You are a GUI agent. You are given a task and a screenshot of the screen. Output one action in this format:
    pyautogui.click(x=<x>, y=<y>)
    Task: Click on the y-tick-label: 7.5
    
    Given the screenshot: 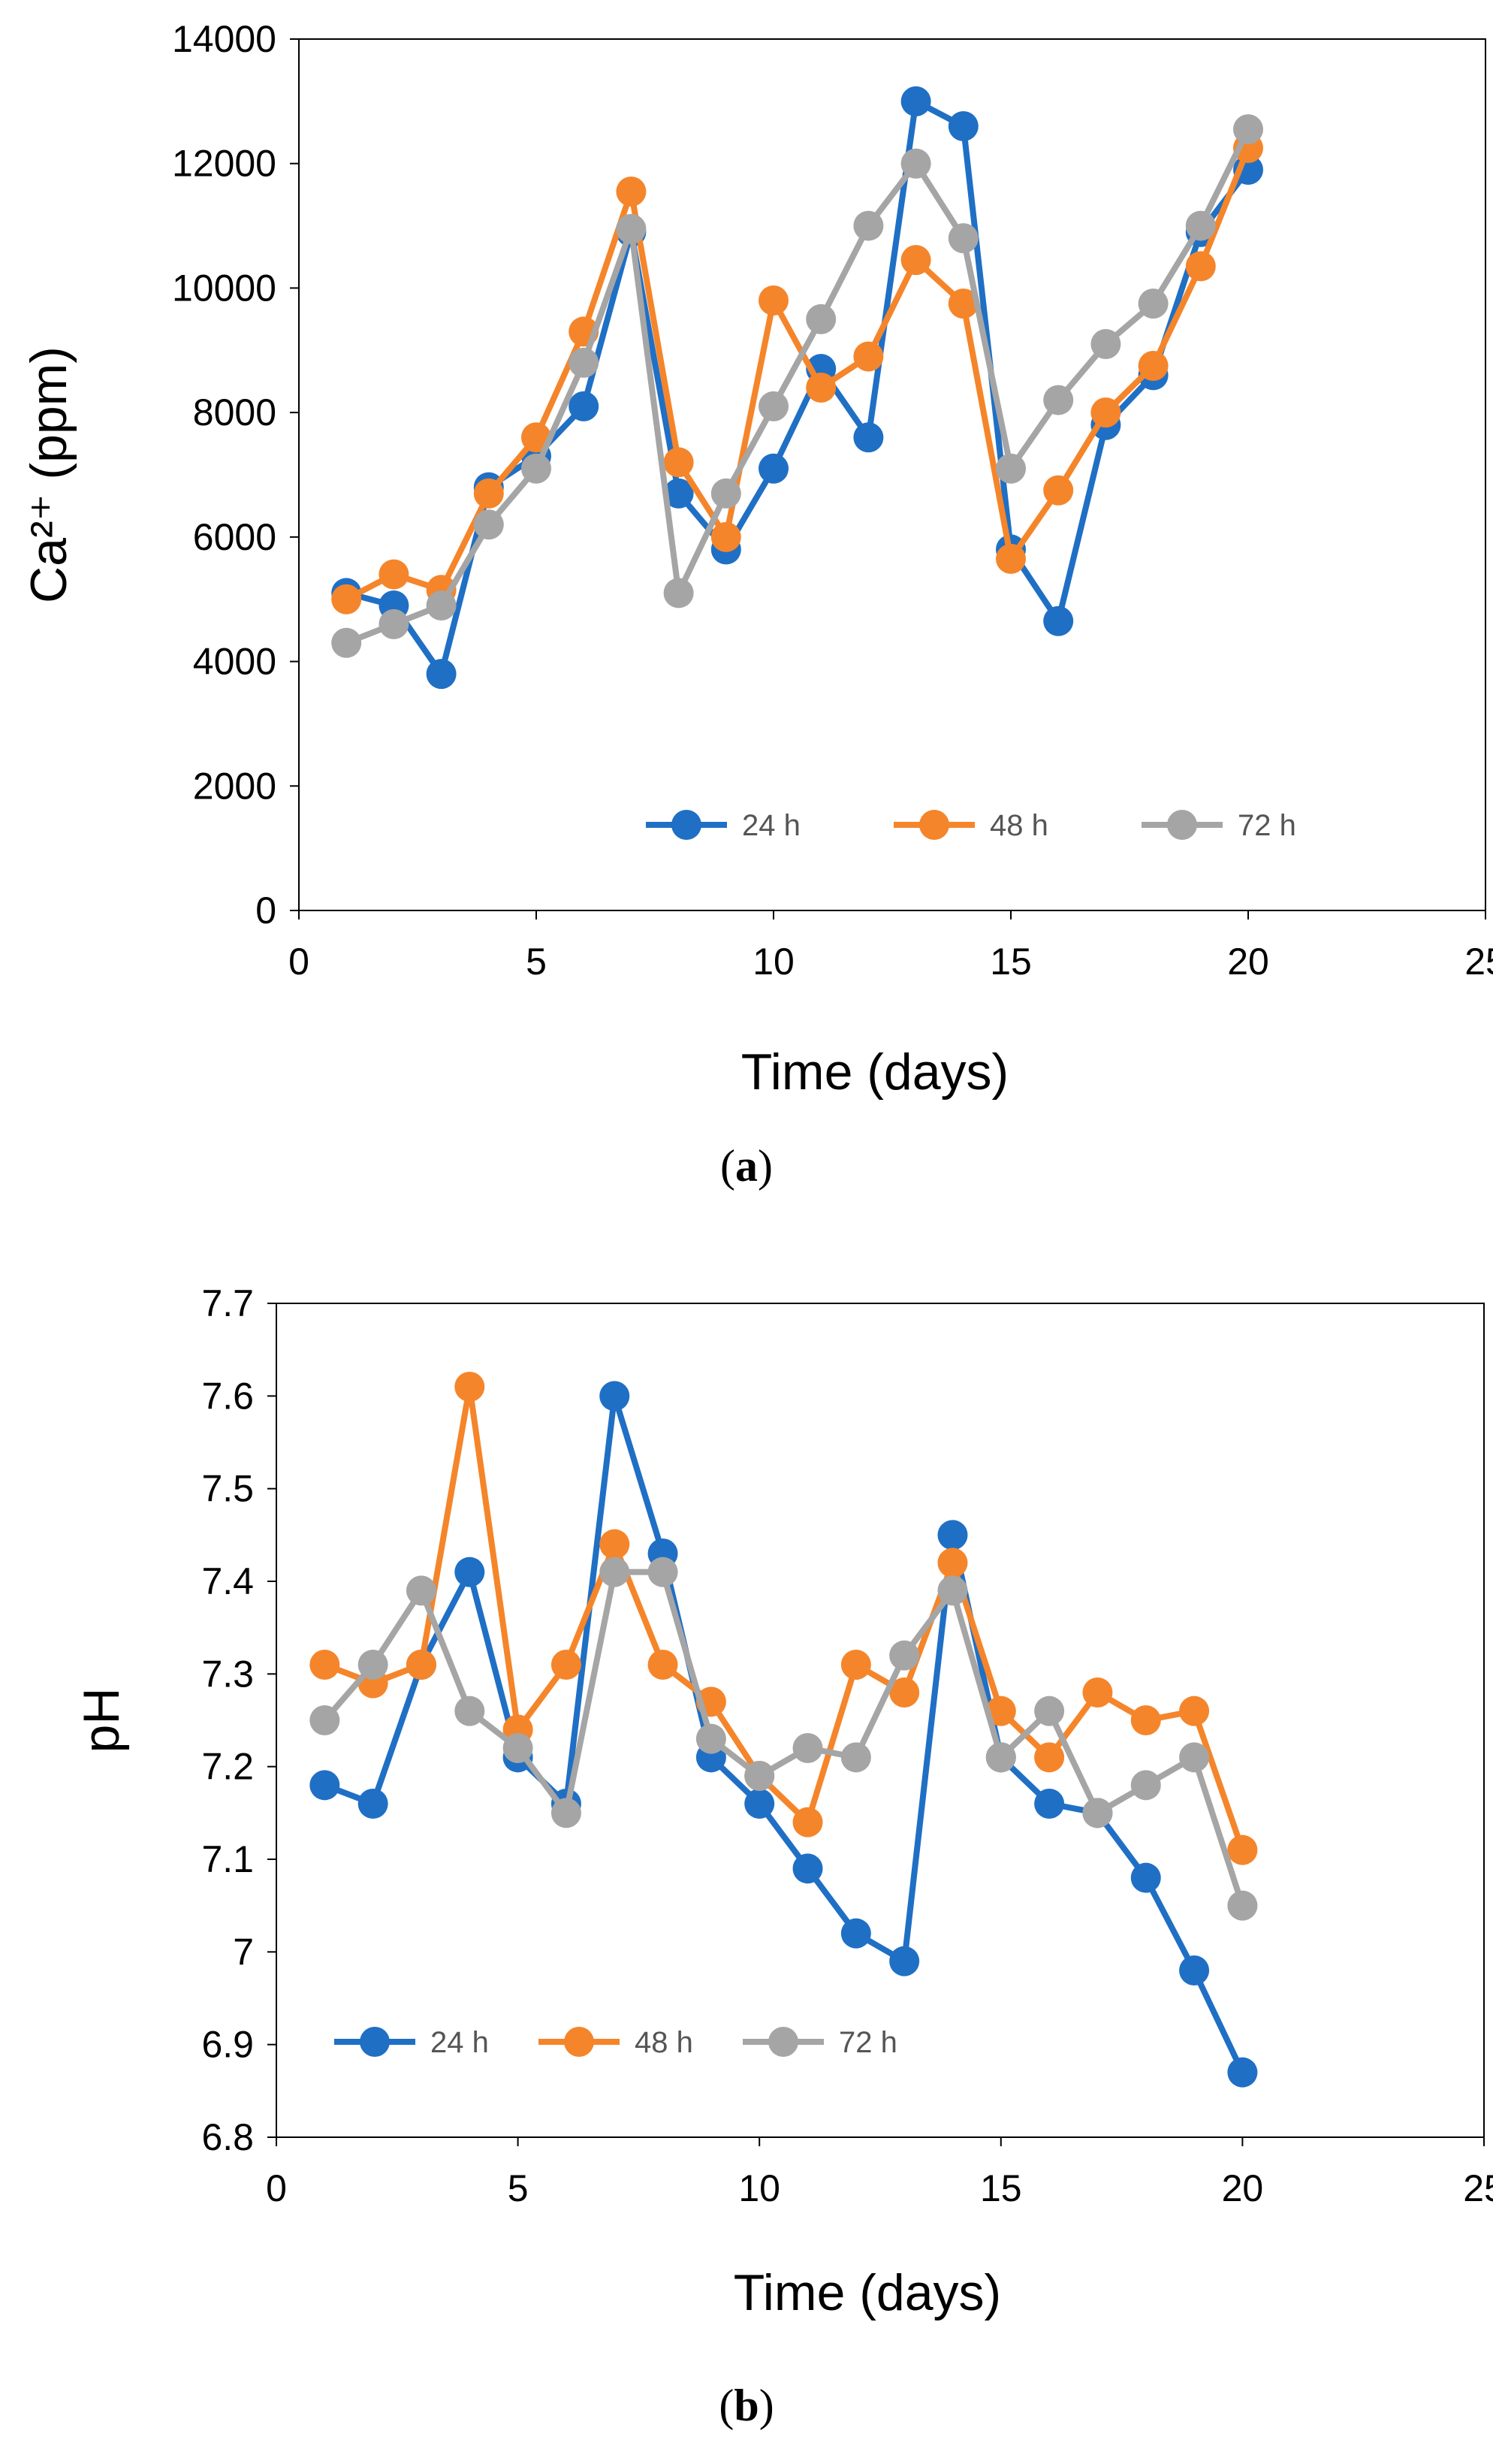 What is the action you would take?
    pyautogui.click(x=227, y=1489)
    